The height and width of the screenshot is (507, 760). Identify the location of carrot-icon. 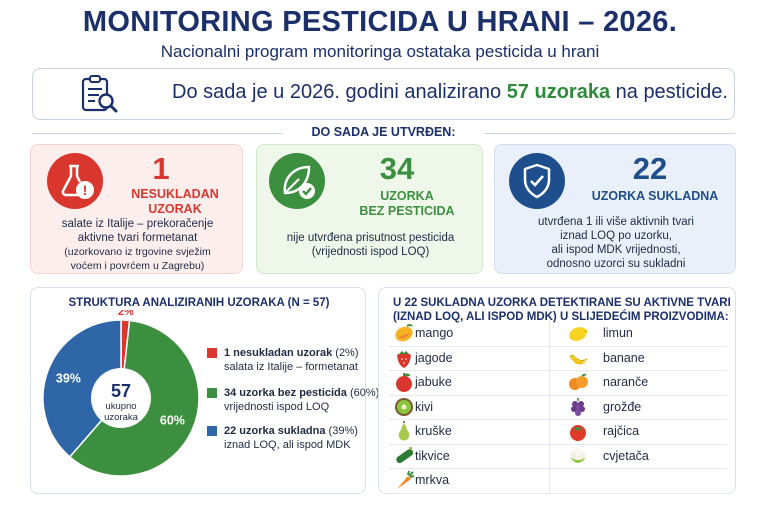
(406, 479).